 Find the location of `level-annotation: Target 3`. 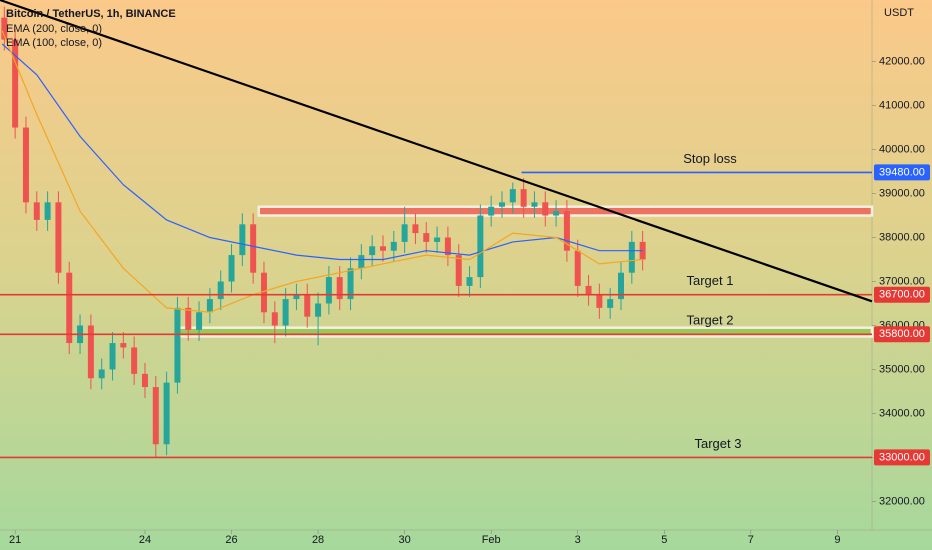

level-annotation: Target 3 is located at coordinates (718, 443).